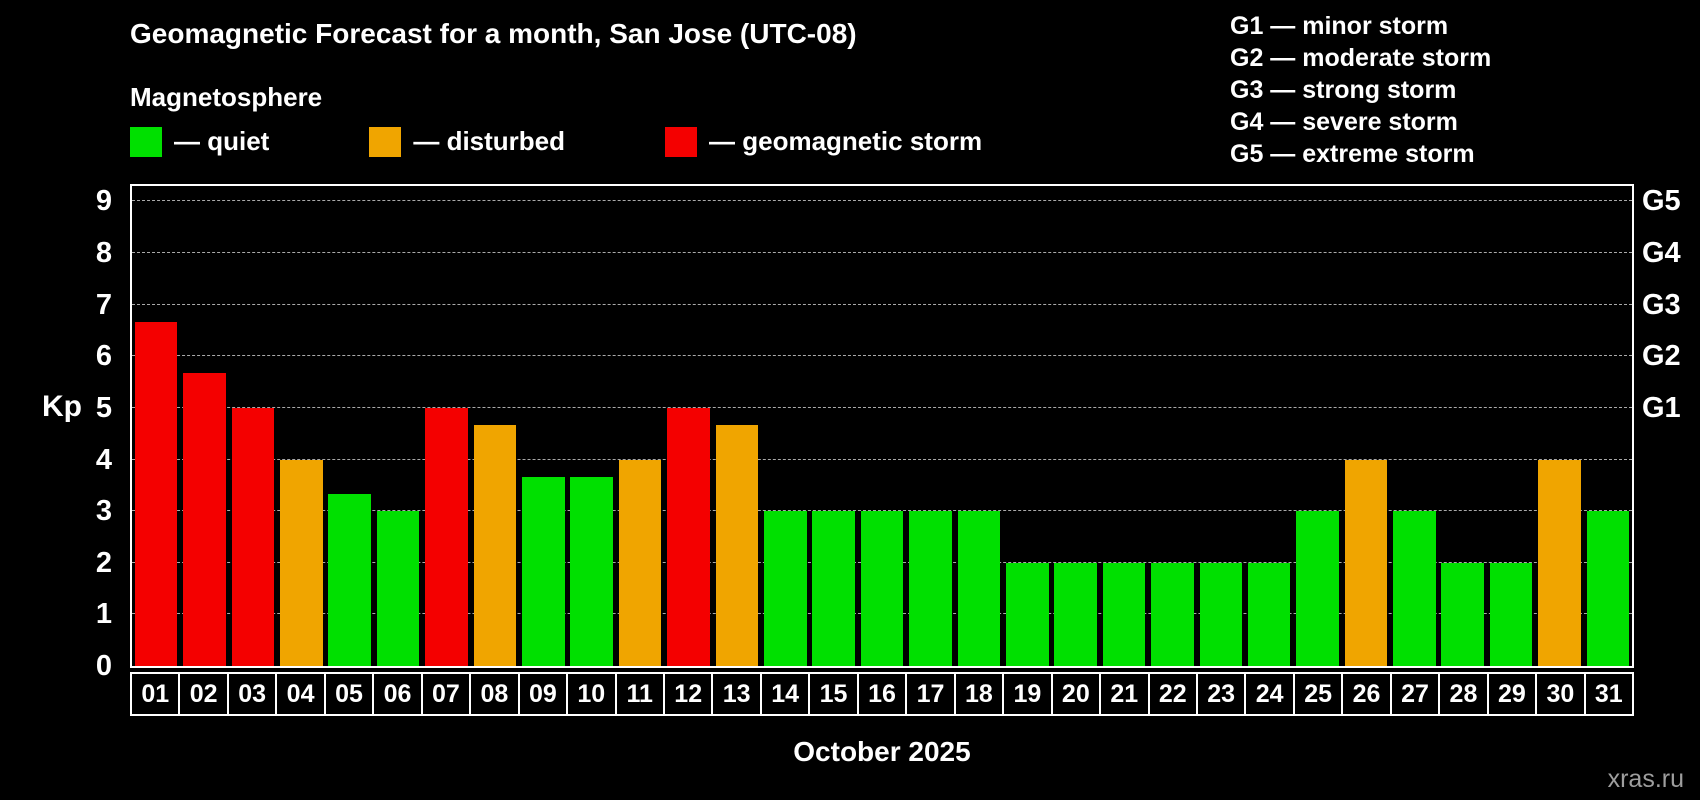 The height and width of the screenshot is (800, 1700). Describe the element at coordinates (882, 694) in the screenshot. I see `day-label-16: 16` at that location.